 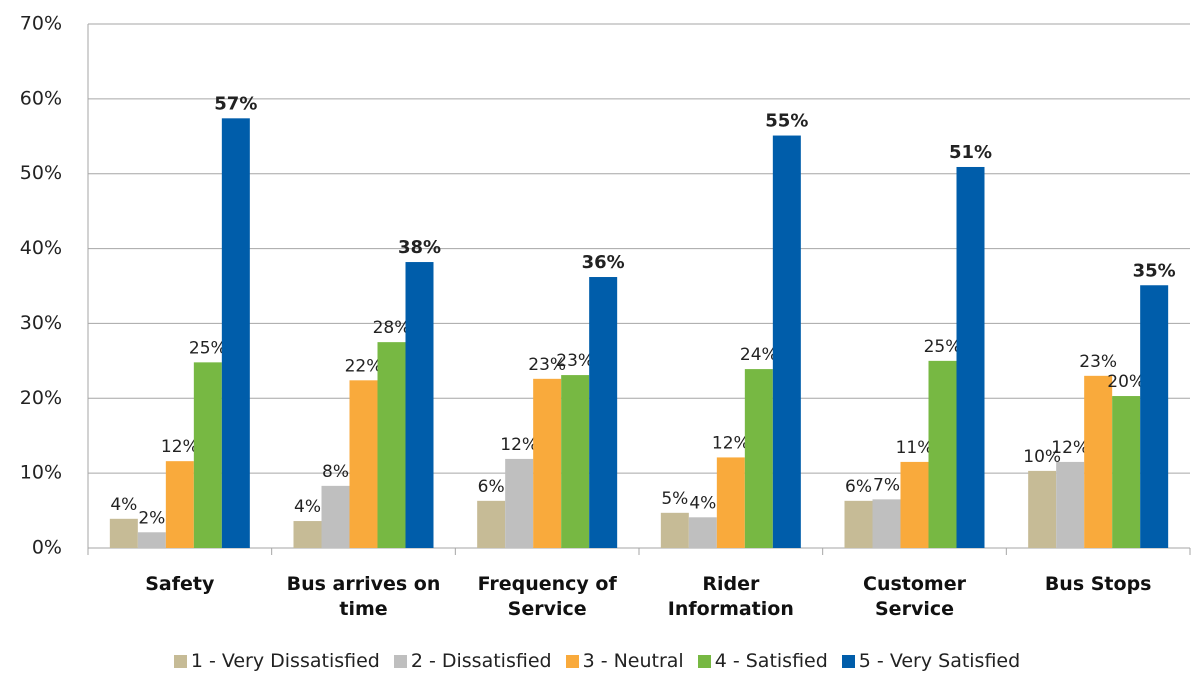 I want to click on data-label: 10%, so click(x=1042, y=457).